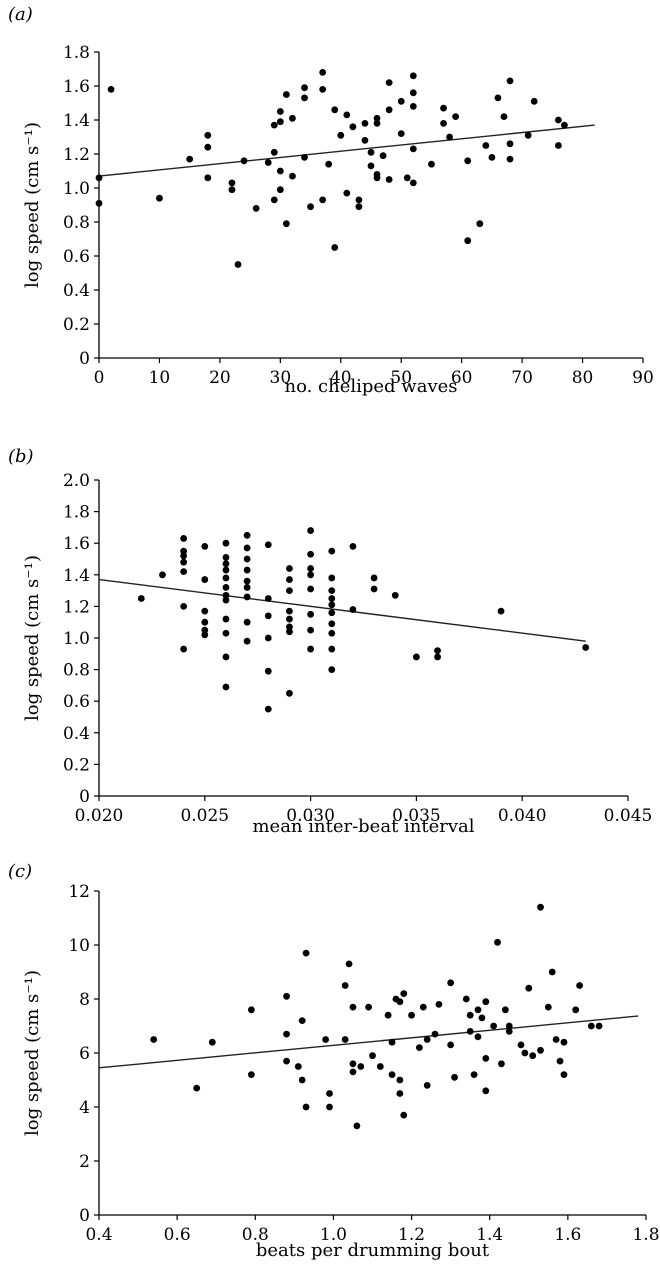 The height and width of the screenshot is (1264, 660). Describe the element at coordinates (220, 378) in the screenshot. I see `x-tick-label: 20` at that location.